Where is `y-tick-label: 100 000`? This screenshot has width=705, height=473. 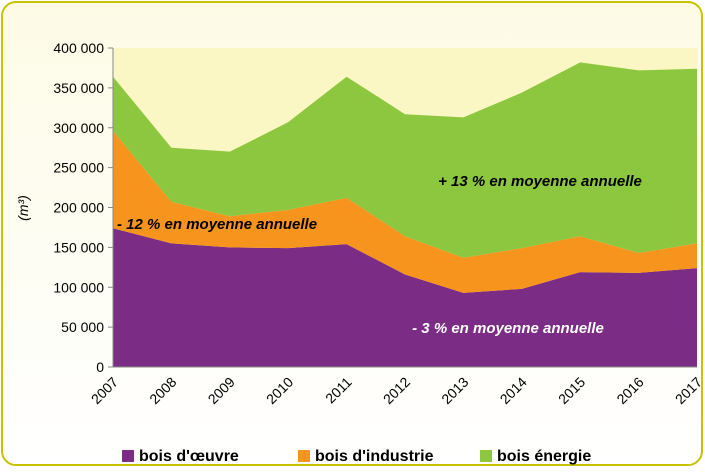
y-tick-label: 100 000 is located at coordinates (78, 287).